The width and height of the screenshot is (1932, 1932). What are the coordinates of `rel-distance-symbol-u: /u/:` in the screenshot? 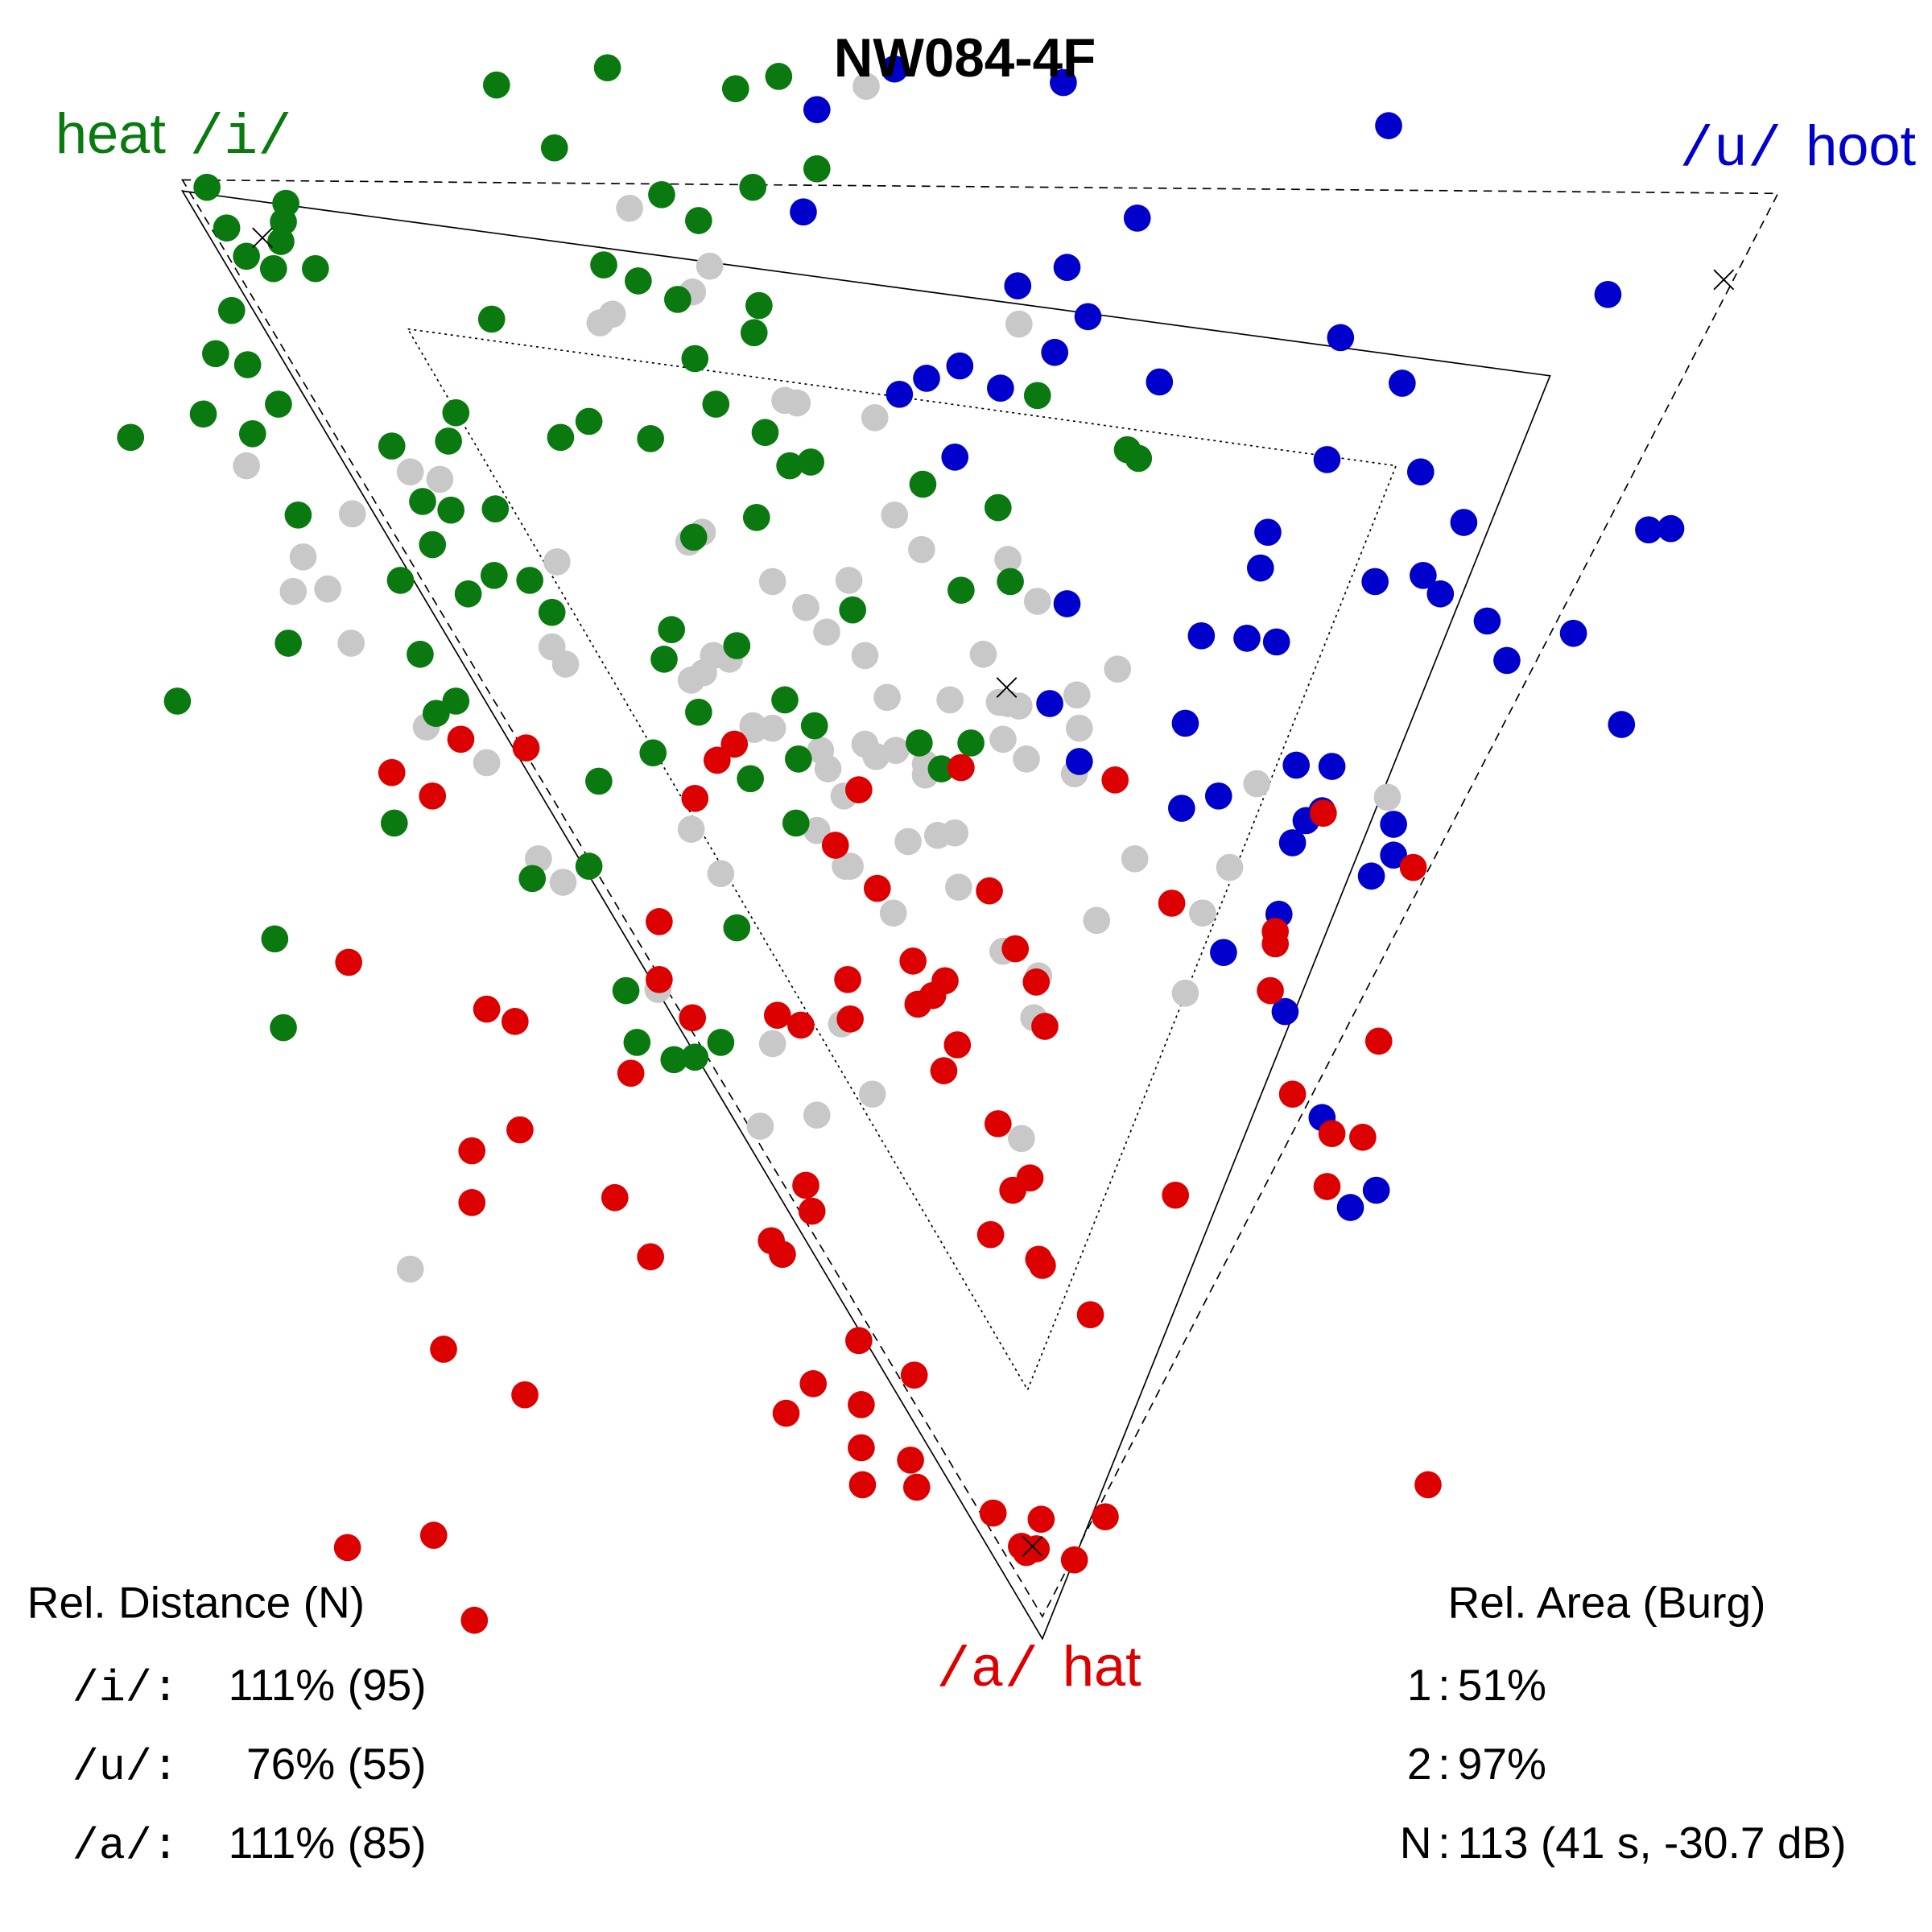 It's located at (126, 1768).